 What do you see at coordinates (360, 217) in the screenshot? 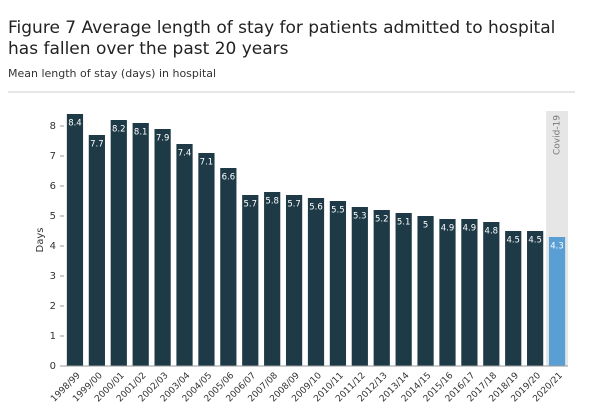
I see `value-label: 5.3` at bounding box center [360, 217].